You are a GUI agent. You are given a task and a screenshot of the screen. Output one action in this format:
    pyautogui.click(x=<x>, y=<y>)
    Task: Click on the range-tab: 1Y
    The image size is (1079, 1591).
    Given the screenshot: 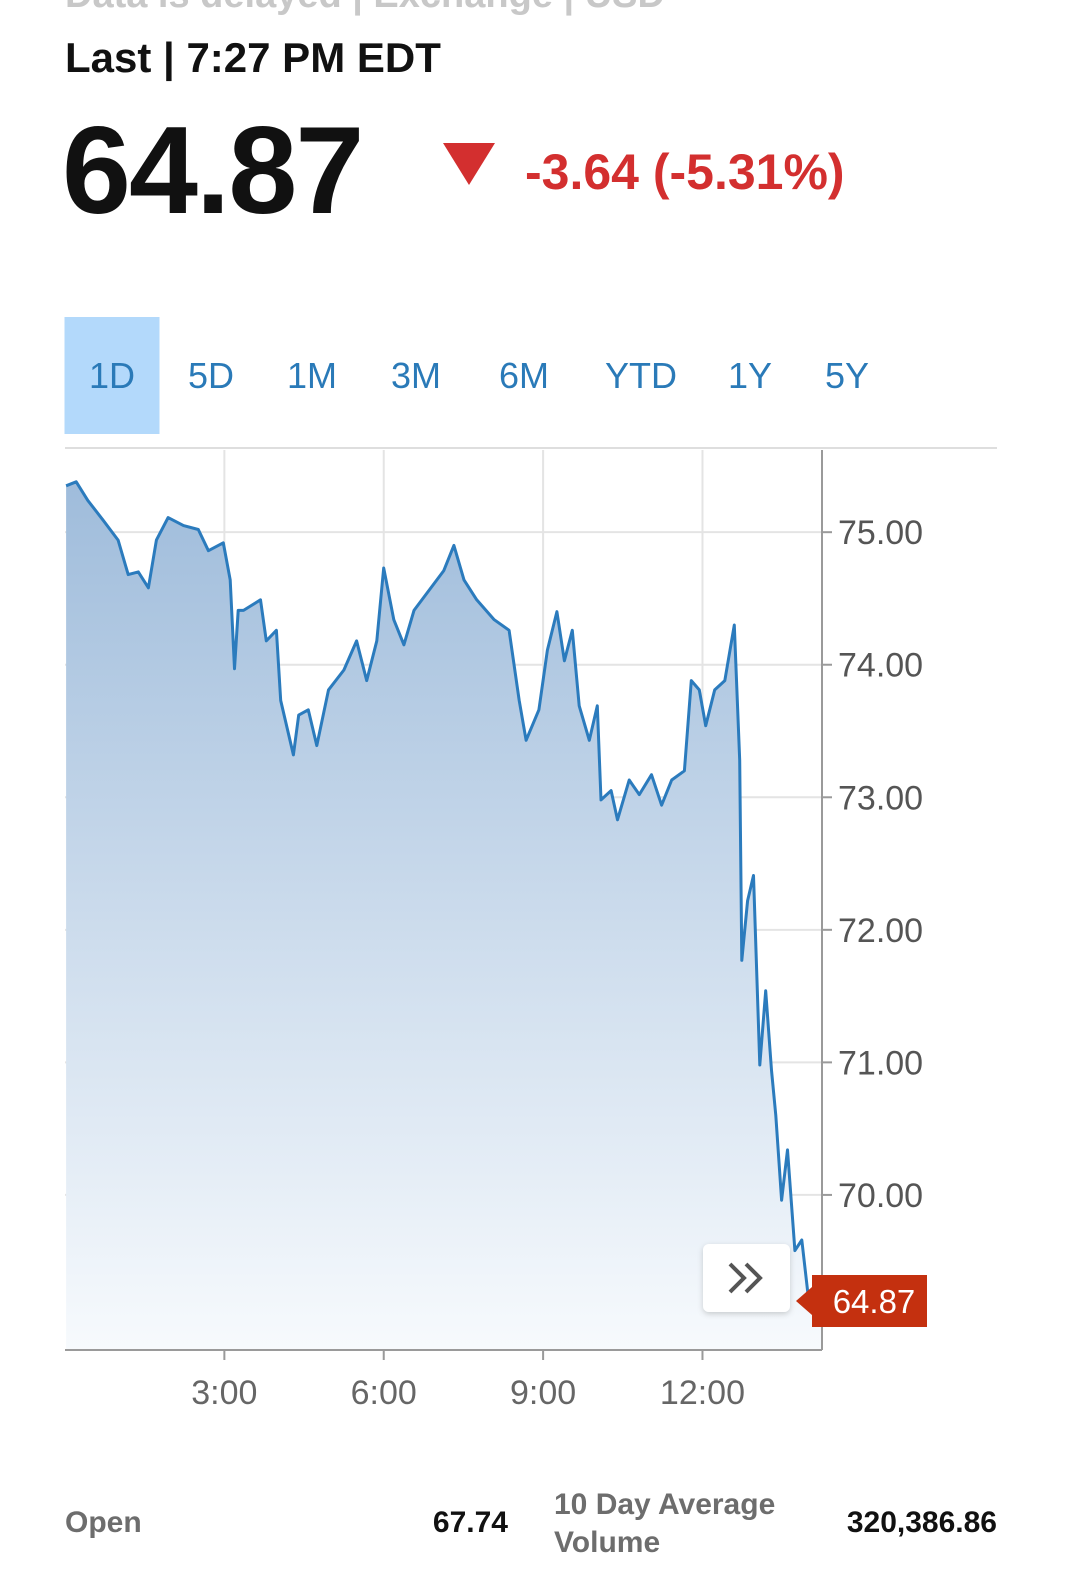 What is the action you would take?
    pyautogui.click(x=750, y=375)
    